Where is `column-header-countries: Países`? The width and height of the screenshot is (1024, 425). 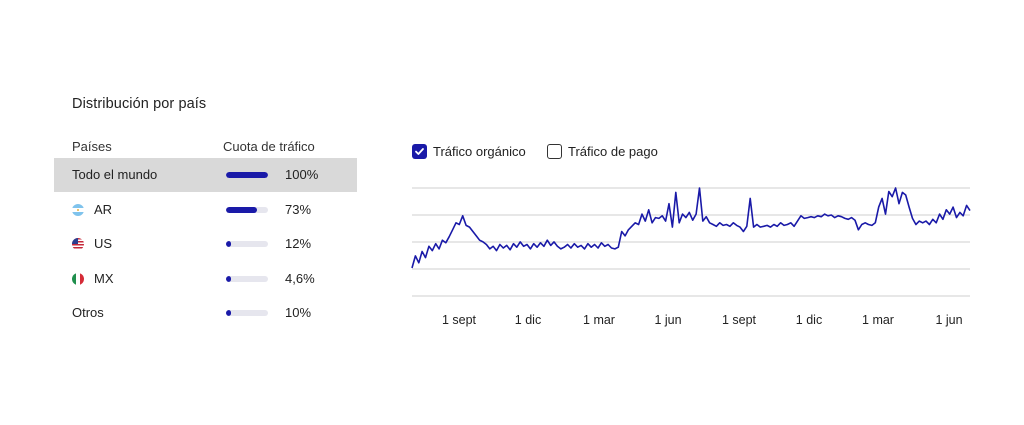 column-header-countries: Países is located at coordinates (92, 146).